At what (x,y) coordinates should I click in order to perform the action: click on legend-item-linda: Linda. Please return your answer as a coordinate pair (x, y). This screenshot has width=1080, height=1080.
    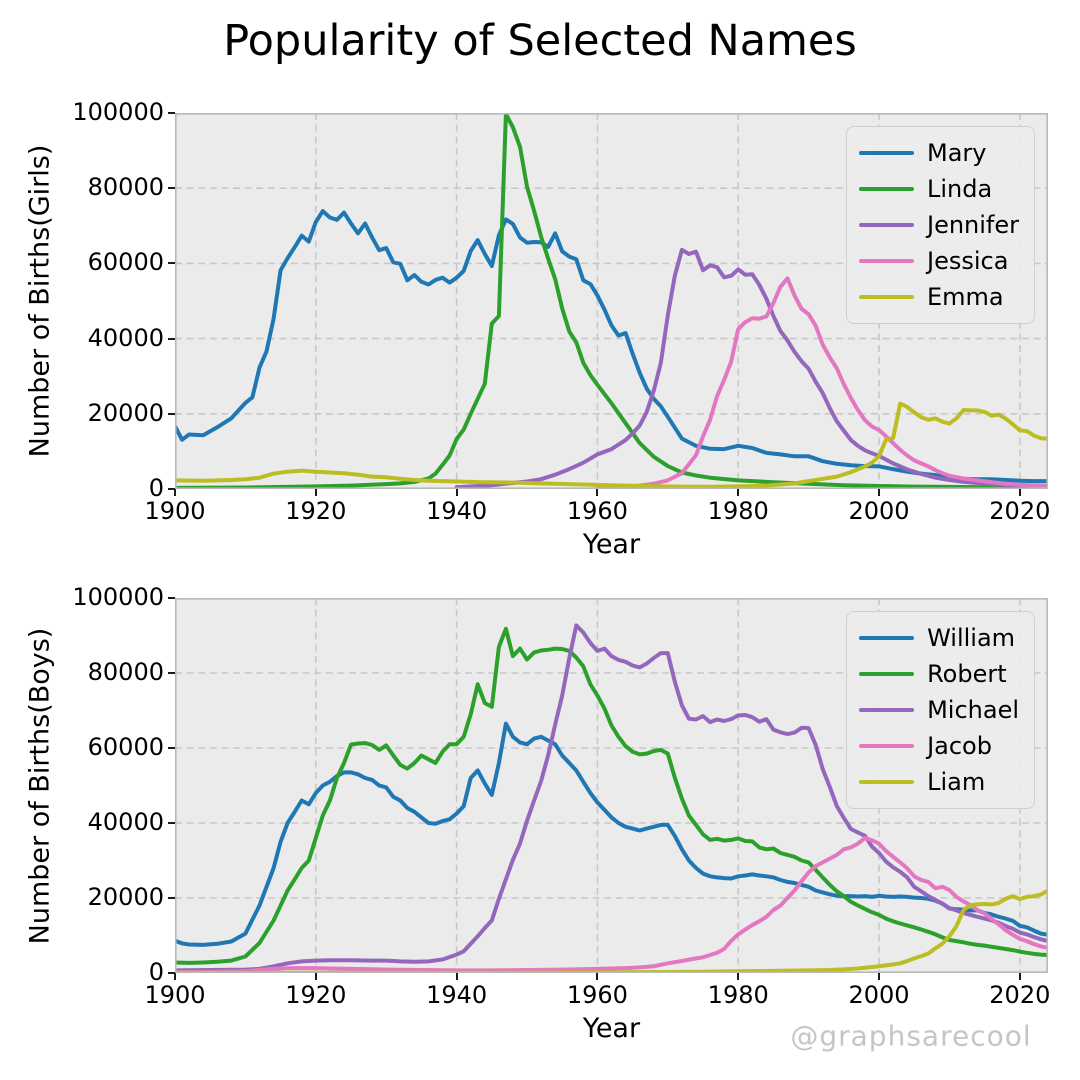
    Looking at the image, I should click on (938, 189).